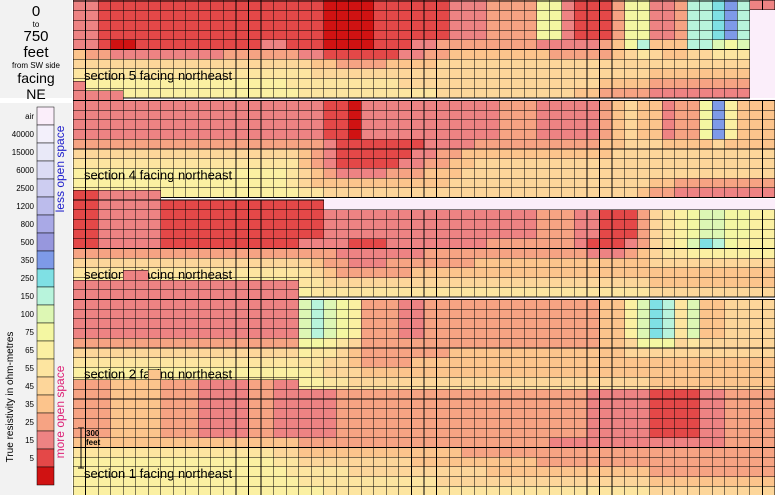  I want to click on header-box: 0 to 750 feet from SW side facing NE, so click(36, 51).